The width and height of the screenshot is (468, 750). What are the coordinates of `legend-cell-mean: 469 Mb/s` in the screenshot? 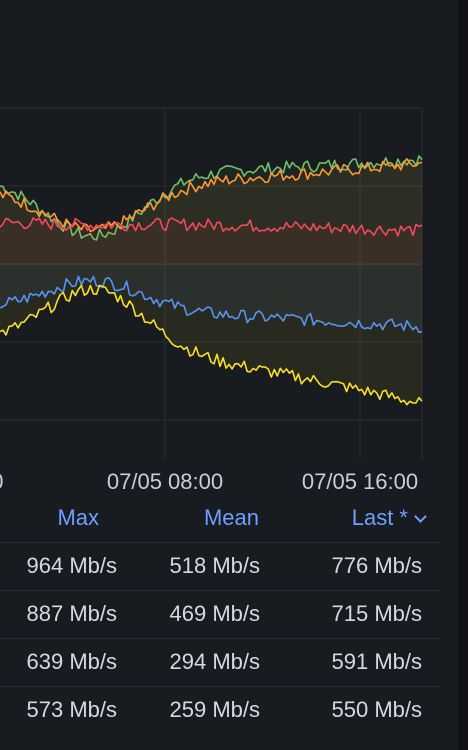 It's located at (215, 613).